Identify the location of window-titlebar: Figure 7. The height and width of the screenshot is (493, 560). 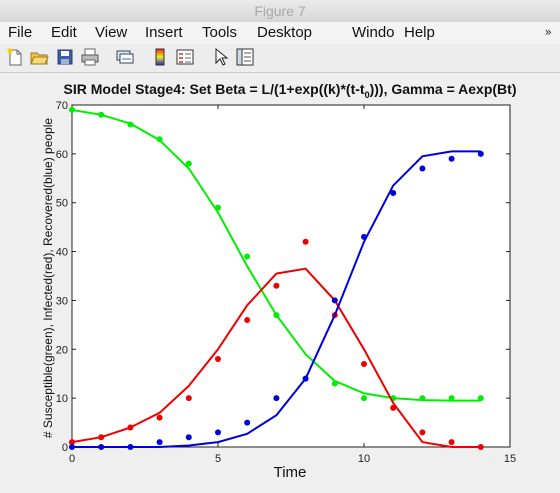
(280, 11).